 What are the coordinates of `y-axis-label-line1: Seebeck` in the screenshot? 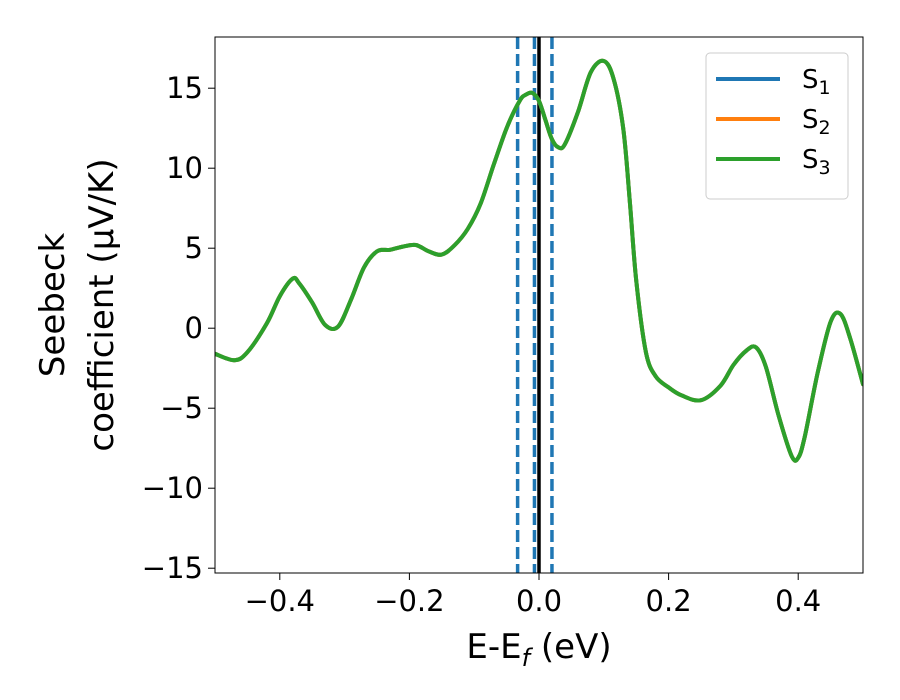 It's located at (53, 305).